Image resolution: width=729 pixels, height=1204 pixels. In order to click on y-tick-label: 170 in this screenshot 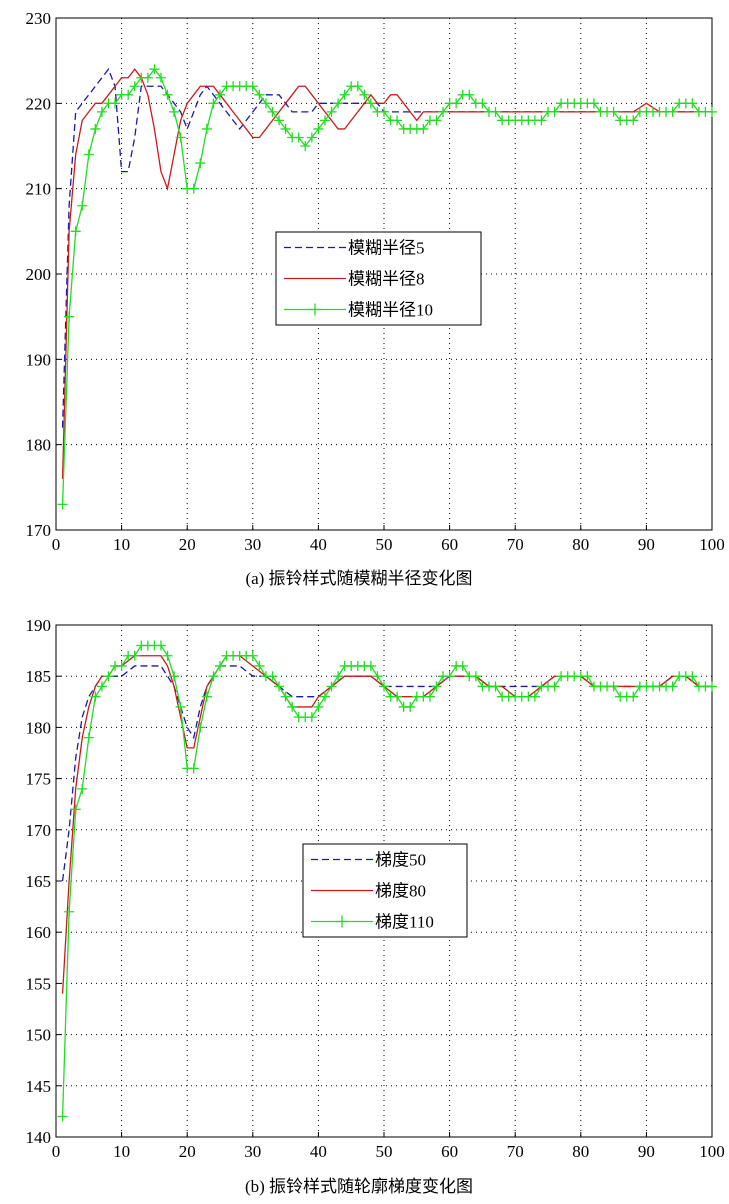, I will do `click(39, 830)`.